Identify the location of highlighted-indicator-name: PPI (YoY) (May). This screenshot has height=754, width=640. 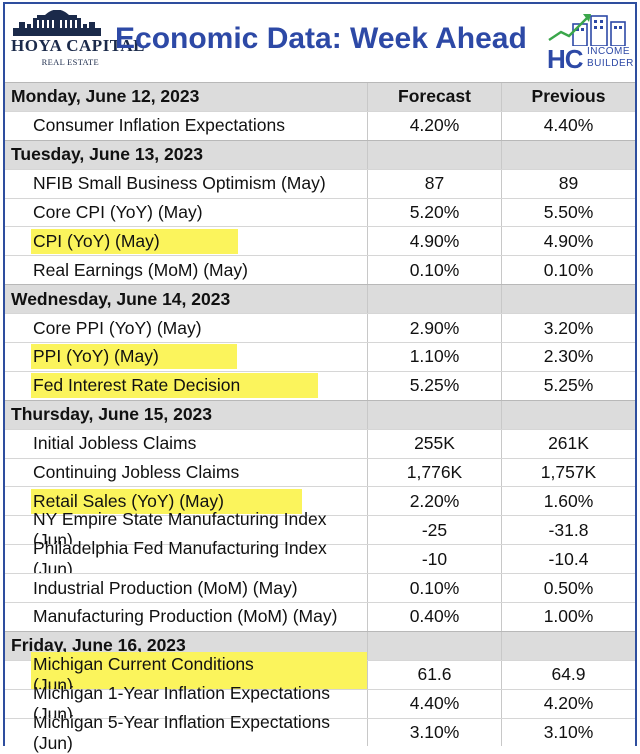
(134, 357).